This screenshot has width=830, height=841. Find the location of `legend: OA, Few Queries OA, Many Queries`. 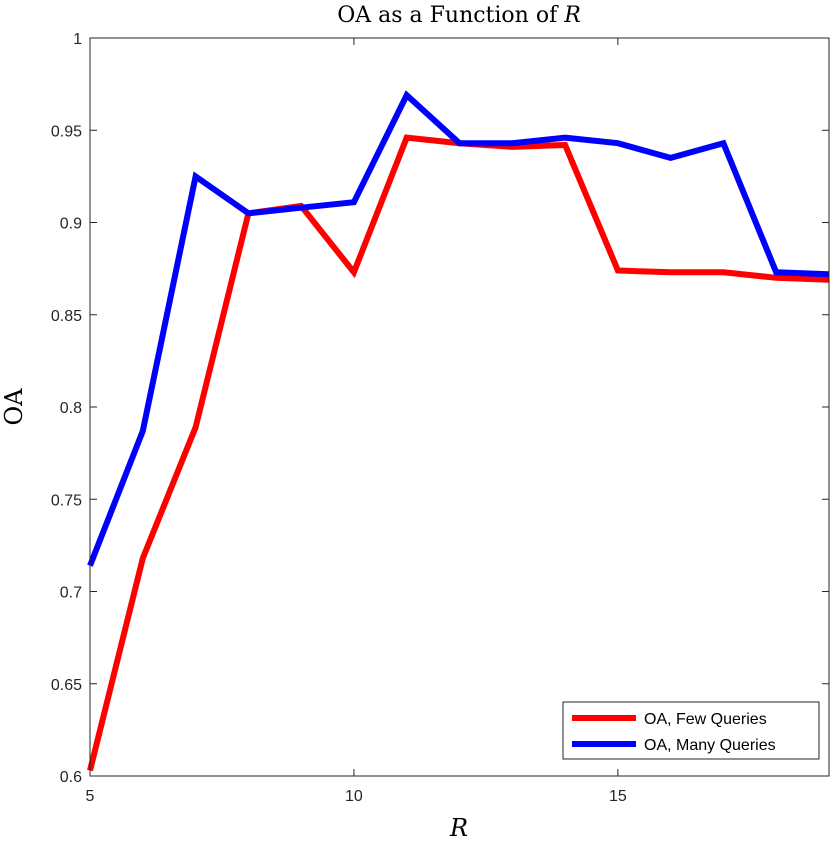

legend: OA, Few Queries OA, Many Queries is located at coordinates (691, 730).